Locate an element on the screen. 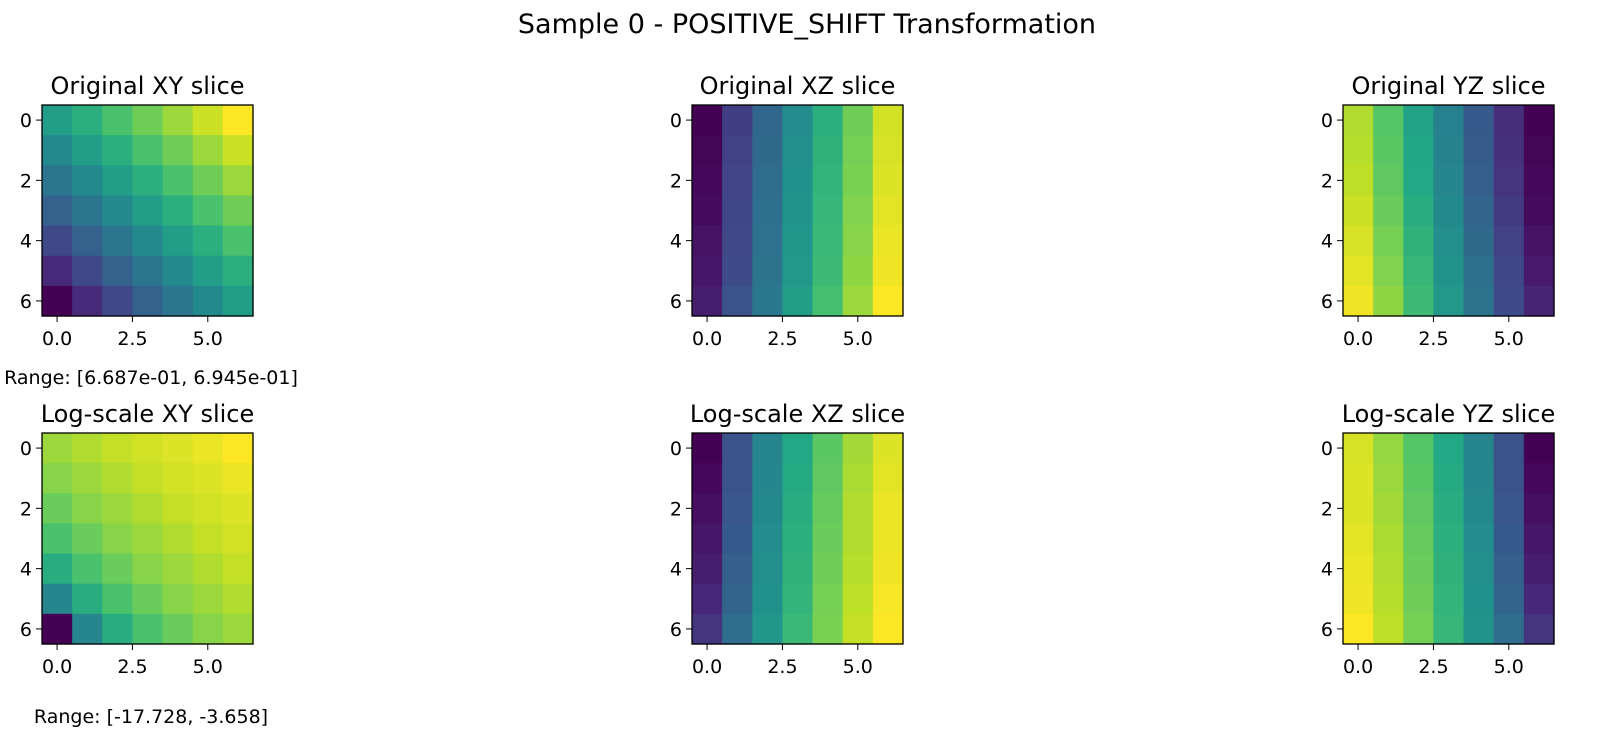 The image size is (1614, 740). figure-title: Sample 0 - POSITIVE_SHIFT Transformation is located at coordinates (807, 24).